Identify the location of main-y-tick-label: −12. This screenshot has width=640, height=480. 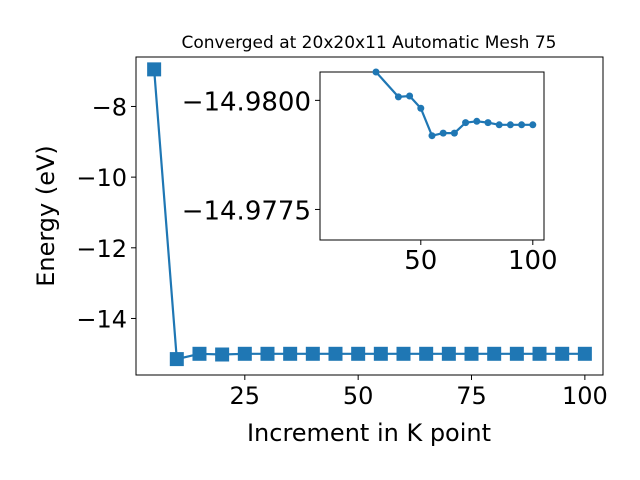
(101, 249).